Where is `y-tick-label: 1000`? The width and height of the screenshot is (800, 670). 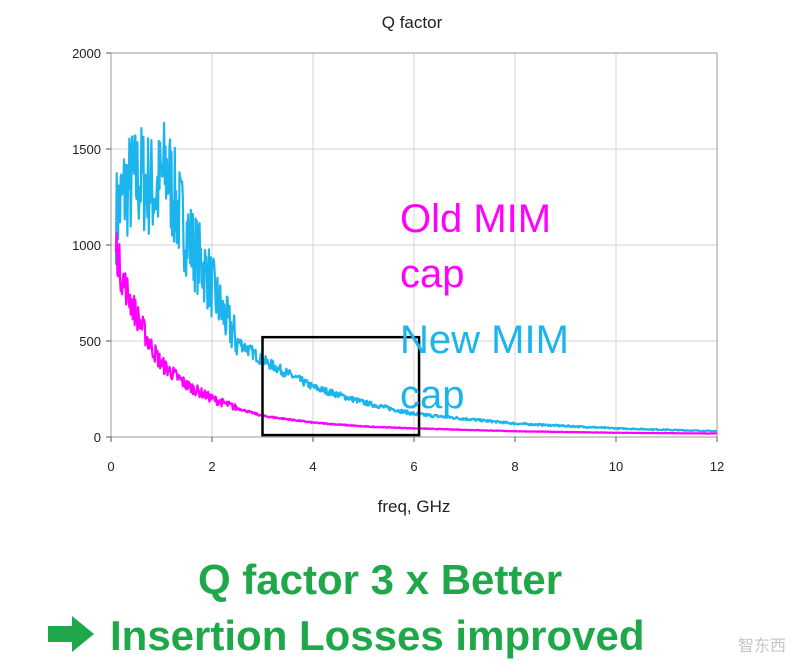
y-tick-label: 1000 is located at coordinates (86, 245).